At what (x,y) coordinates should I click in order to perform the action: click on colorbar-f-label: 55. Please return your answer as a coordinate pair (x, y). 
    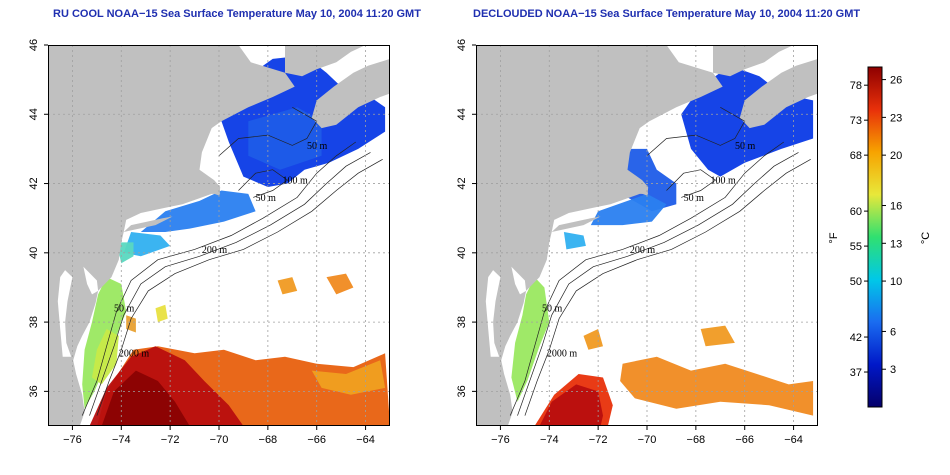
    Looking at the image, I should click on (856, 247).